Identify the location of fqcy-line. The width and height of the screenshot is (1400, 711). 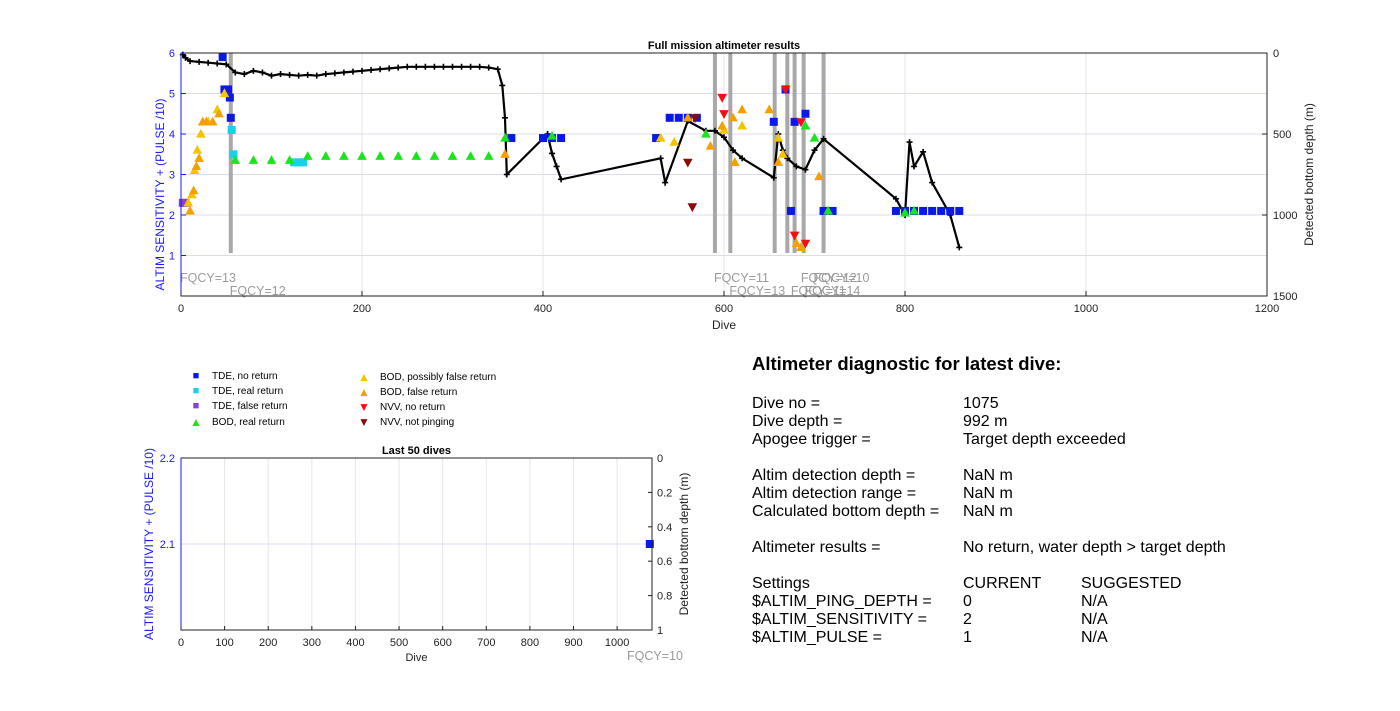
(803, 153).